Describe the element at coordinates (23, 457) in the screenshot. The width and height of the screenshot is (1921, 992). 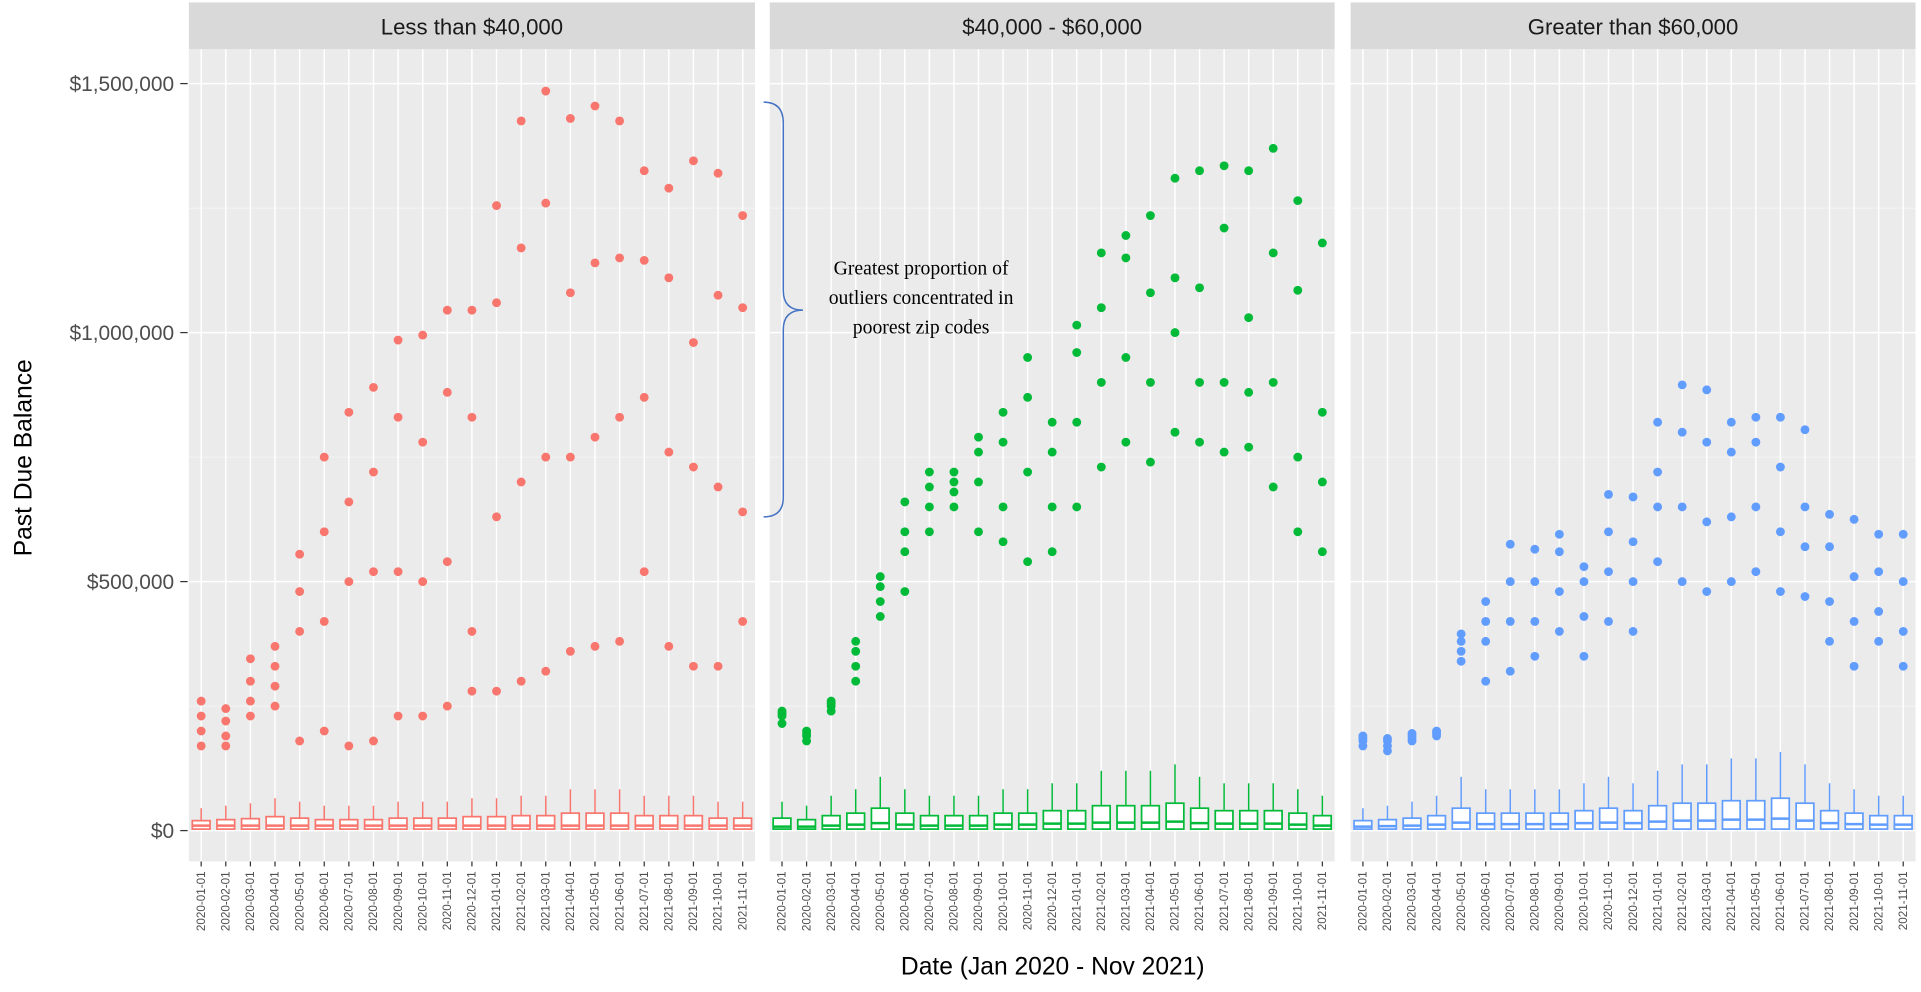
I see `y-axis-label: Past Due Balance` at that location.